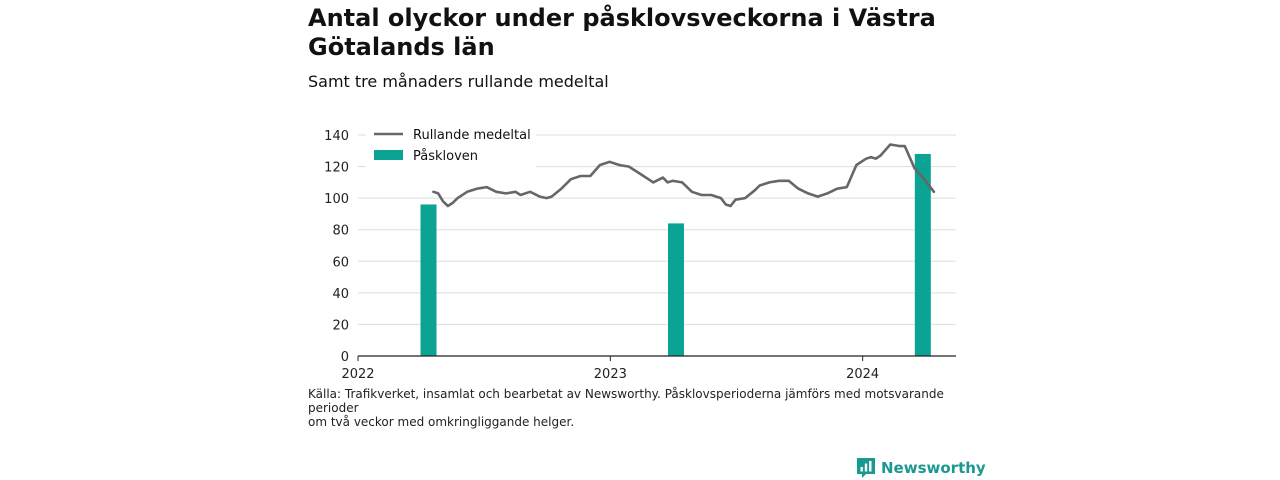  I want to click on legend-label-rolling: Rullande medeltal, so click(472, 135).